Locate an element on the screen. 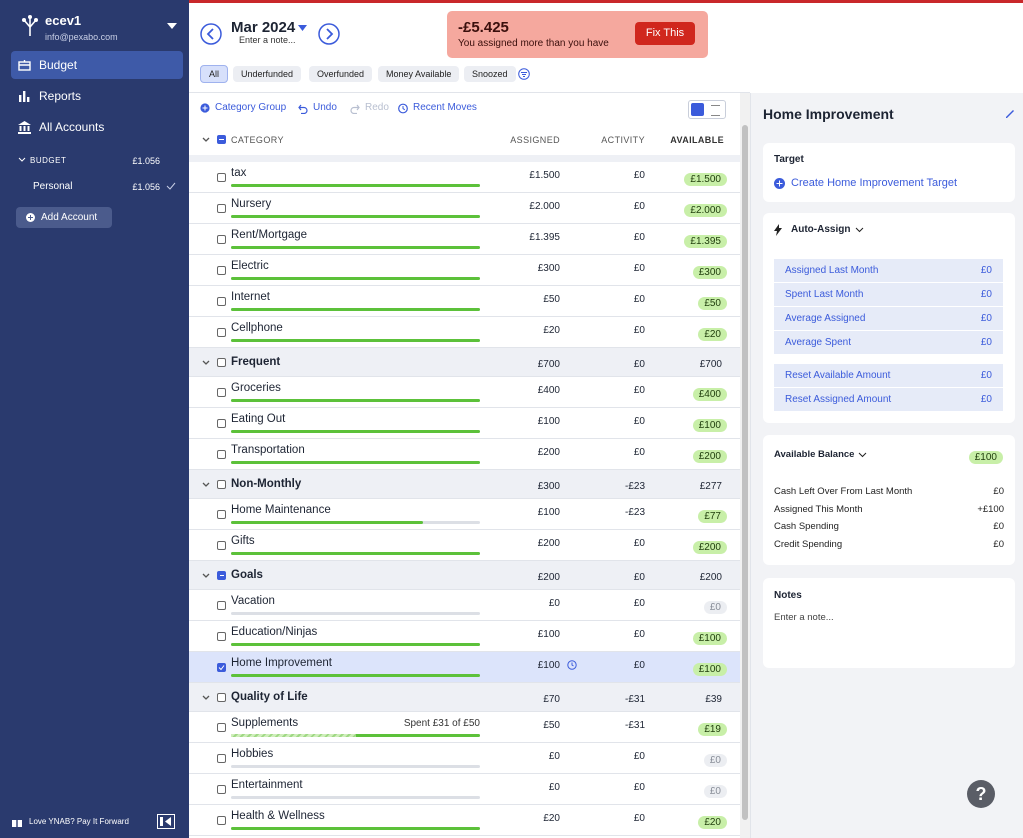 The image size is (1023, 838). nav-label: Budget is located at coordinates (58, 65).